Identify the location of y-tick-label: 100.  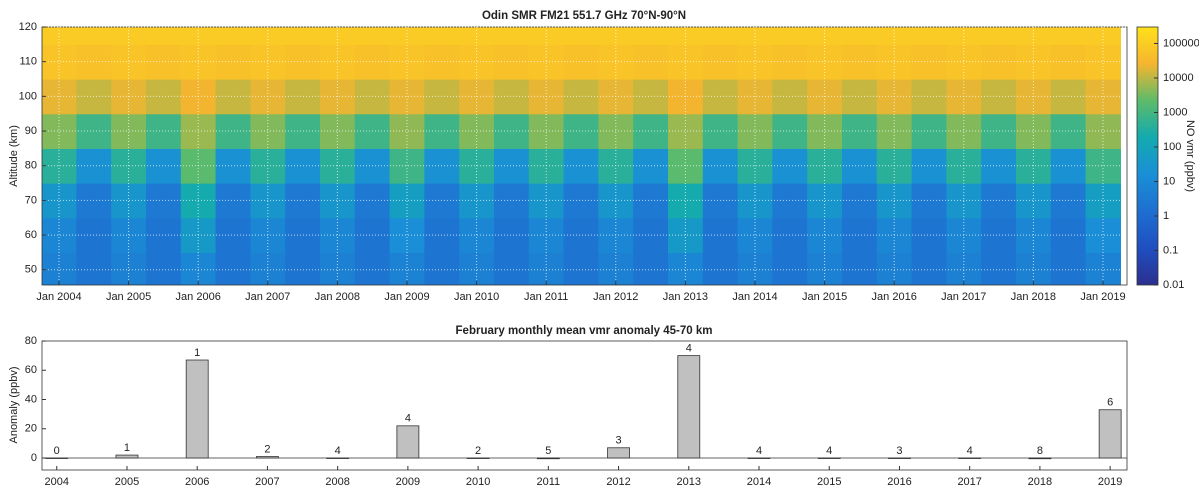
(28, 96).